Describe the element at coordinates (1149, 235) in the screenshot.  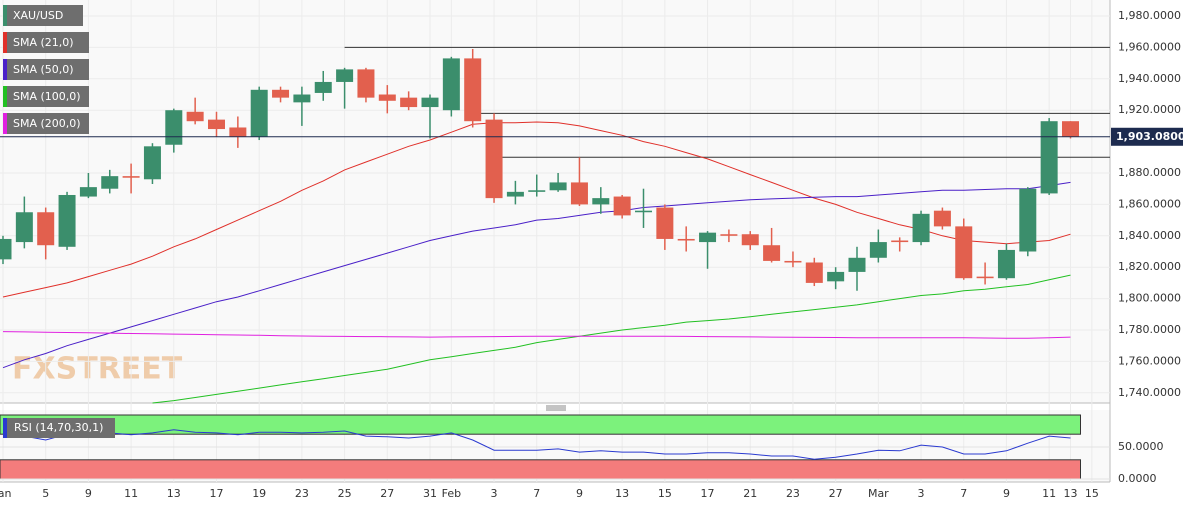
I see `y-tick-label: 1,840.0000` at that location.